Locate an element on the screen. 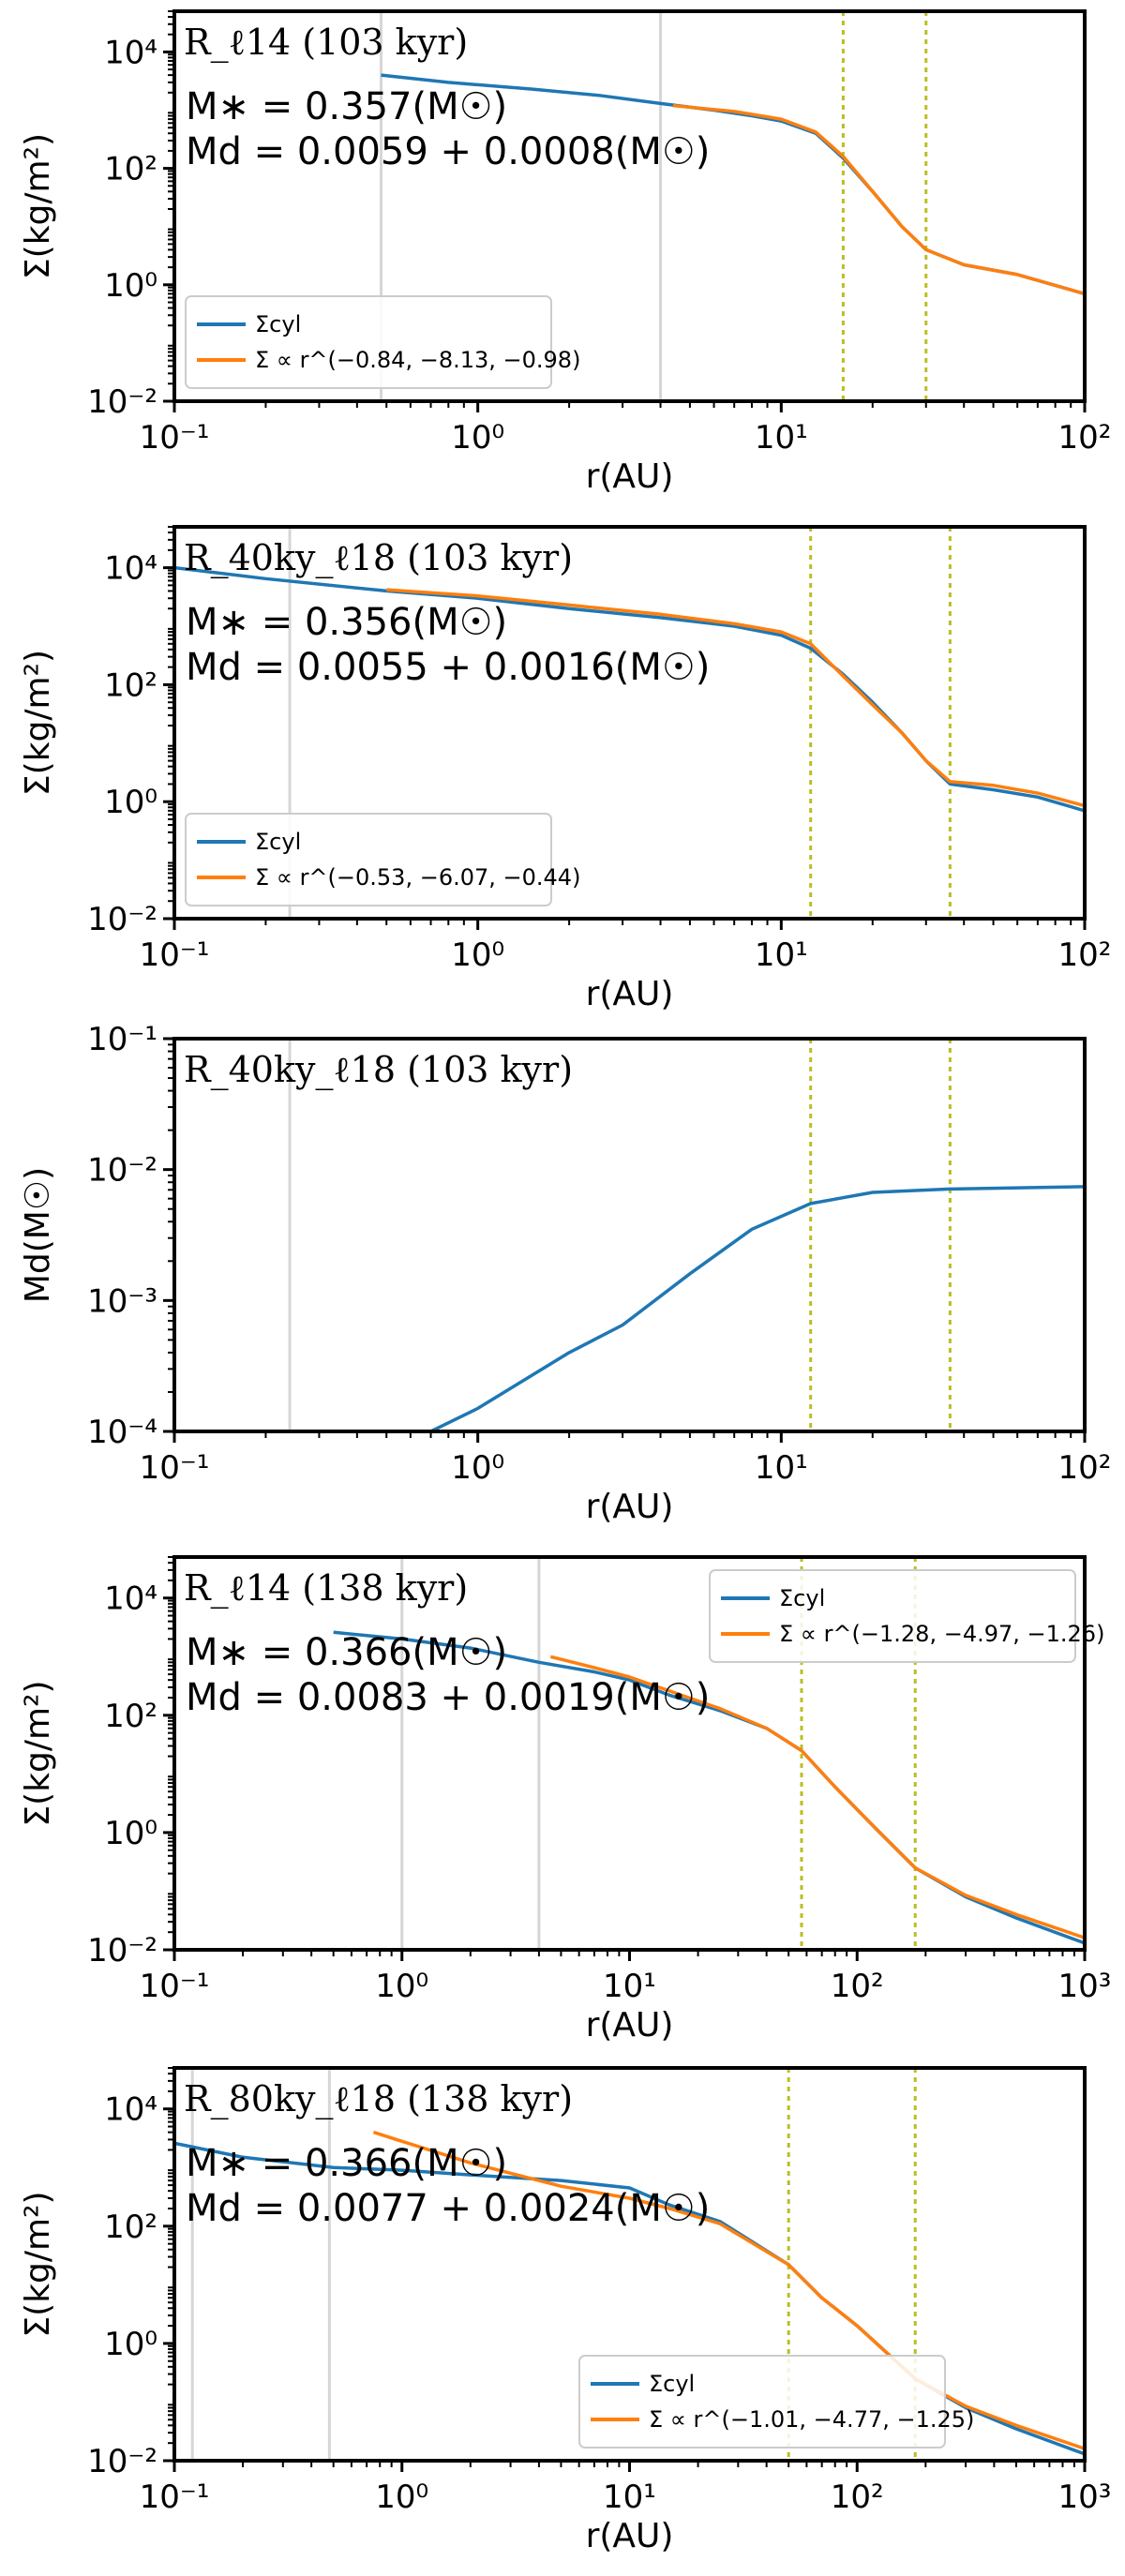  y-tick-label: 10⁻¹ is located at coordinates (122, 1039).